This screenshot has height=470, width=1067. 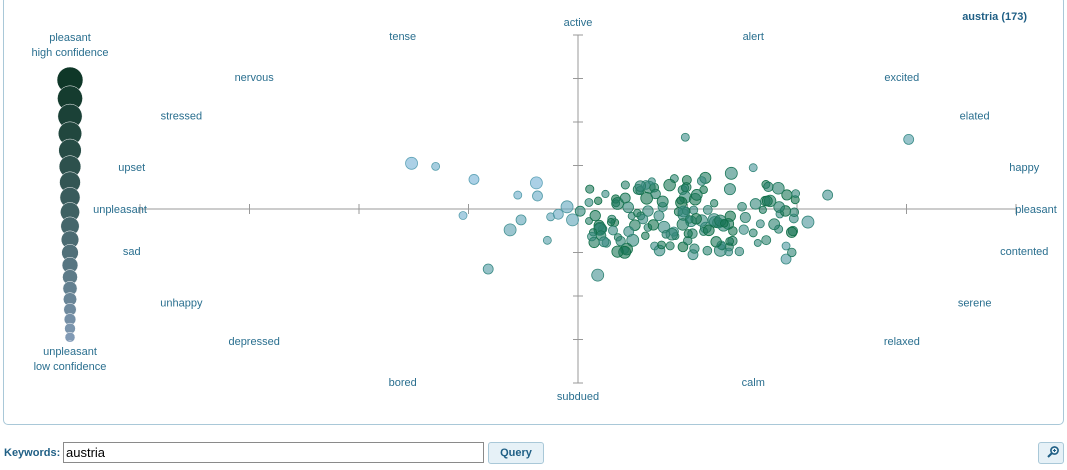 I want to click on keywords-input, so click(x=273, y=452).